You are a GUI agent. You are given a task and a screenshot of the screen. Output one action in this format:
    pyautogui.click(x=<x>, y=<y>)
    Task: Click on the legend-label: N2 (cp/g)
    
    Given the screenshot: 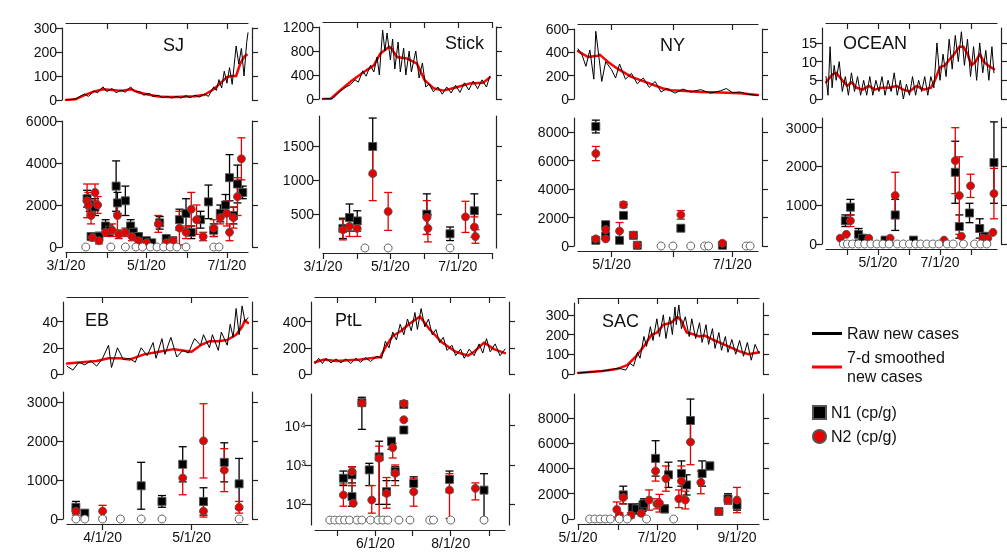 What is the action you would take?
    pyautogui.click(x=864, y=436)
    